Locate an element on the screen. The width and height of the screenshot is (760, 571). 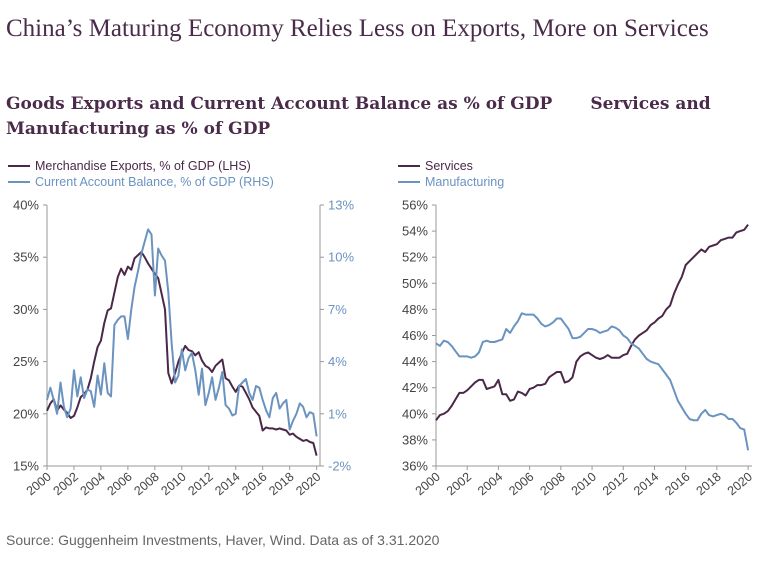
legend-swatch-current-account is located at coordinates (19, 182).